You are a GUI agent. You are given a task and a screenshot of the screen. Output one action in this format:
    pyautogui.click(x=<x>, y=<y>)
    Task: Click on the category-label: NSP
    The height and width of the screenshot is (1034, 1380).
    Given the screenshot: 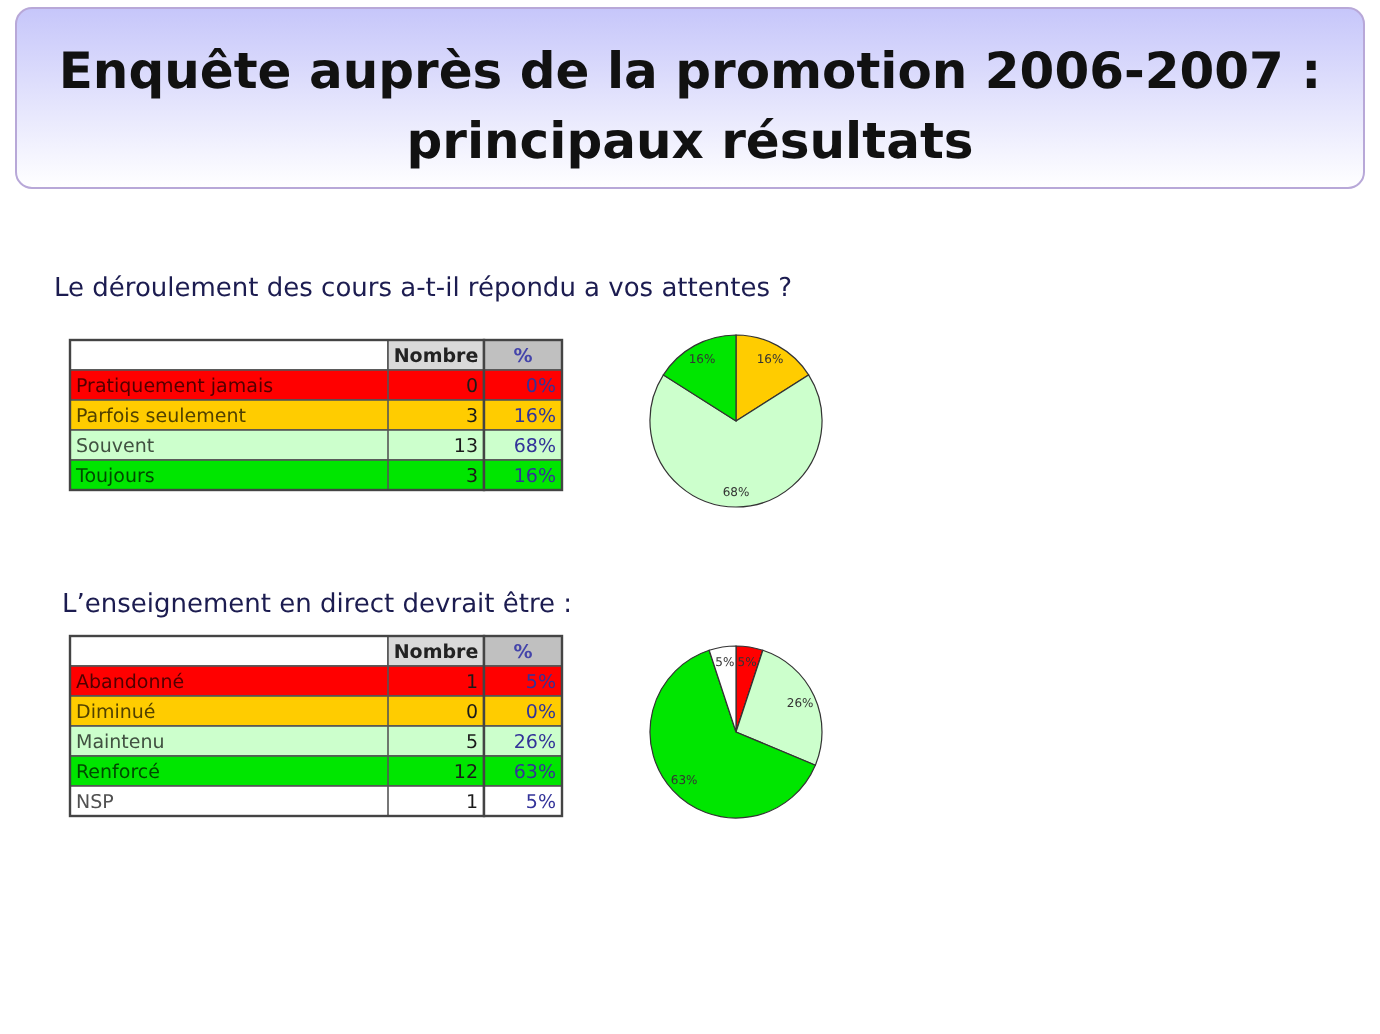 What is the action you would take?
    pyautogui.click(x=95, y=803)
    